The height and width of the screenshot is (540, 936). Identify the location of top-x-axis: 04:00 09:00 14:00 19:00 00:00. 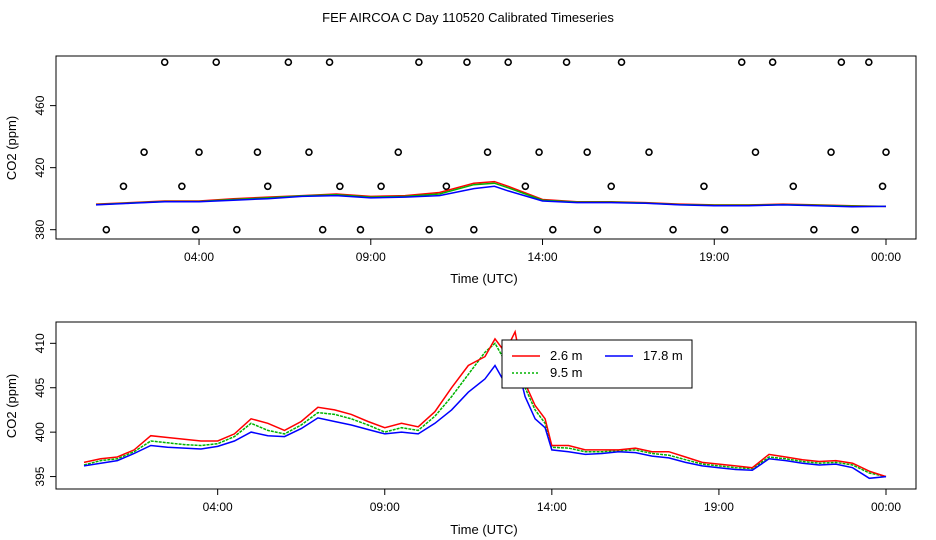
(542, 251).